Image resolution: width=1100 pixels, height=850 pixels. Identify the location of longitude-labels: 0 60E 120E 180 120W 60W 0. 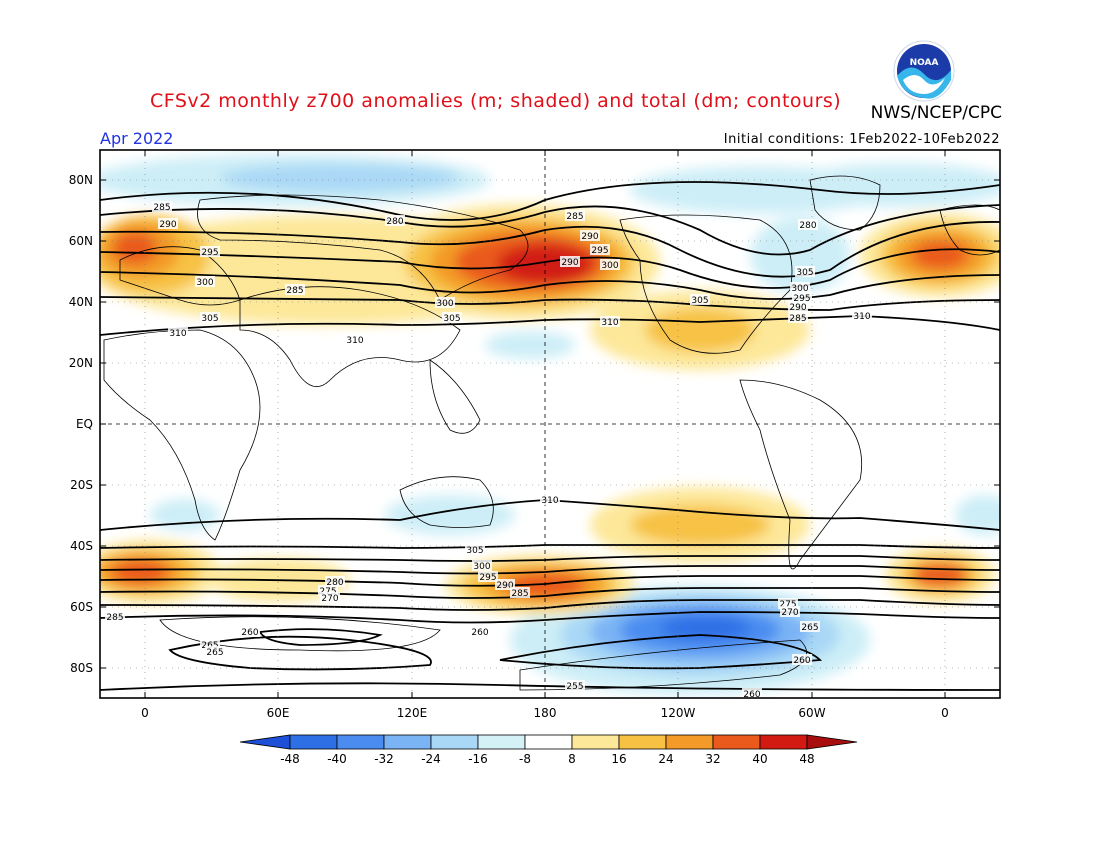
(545, 713).